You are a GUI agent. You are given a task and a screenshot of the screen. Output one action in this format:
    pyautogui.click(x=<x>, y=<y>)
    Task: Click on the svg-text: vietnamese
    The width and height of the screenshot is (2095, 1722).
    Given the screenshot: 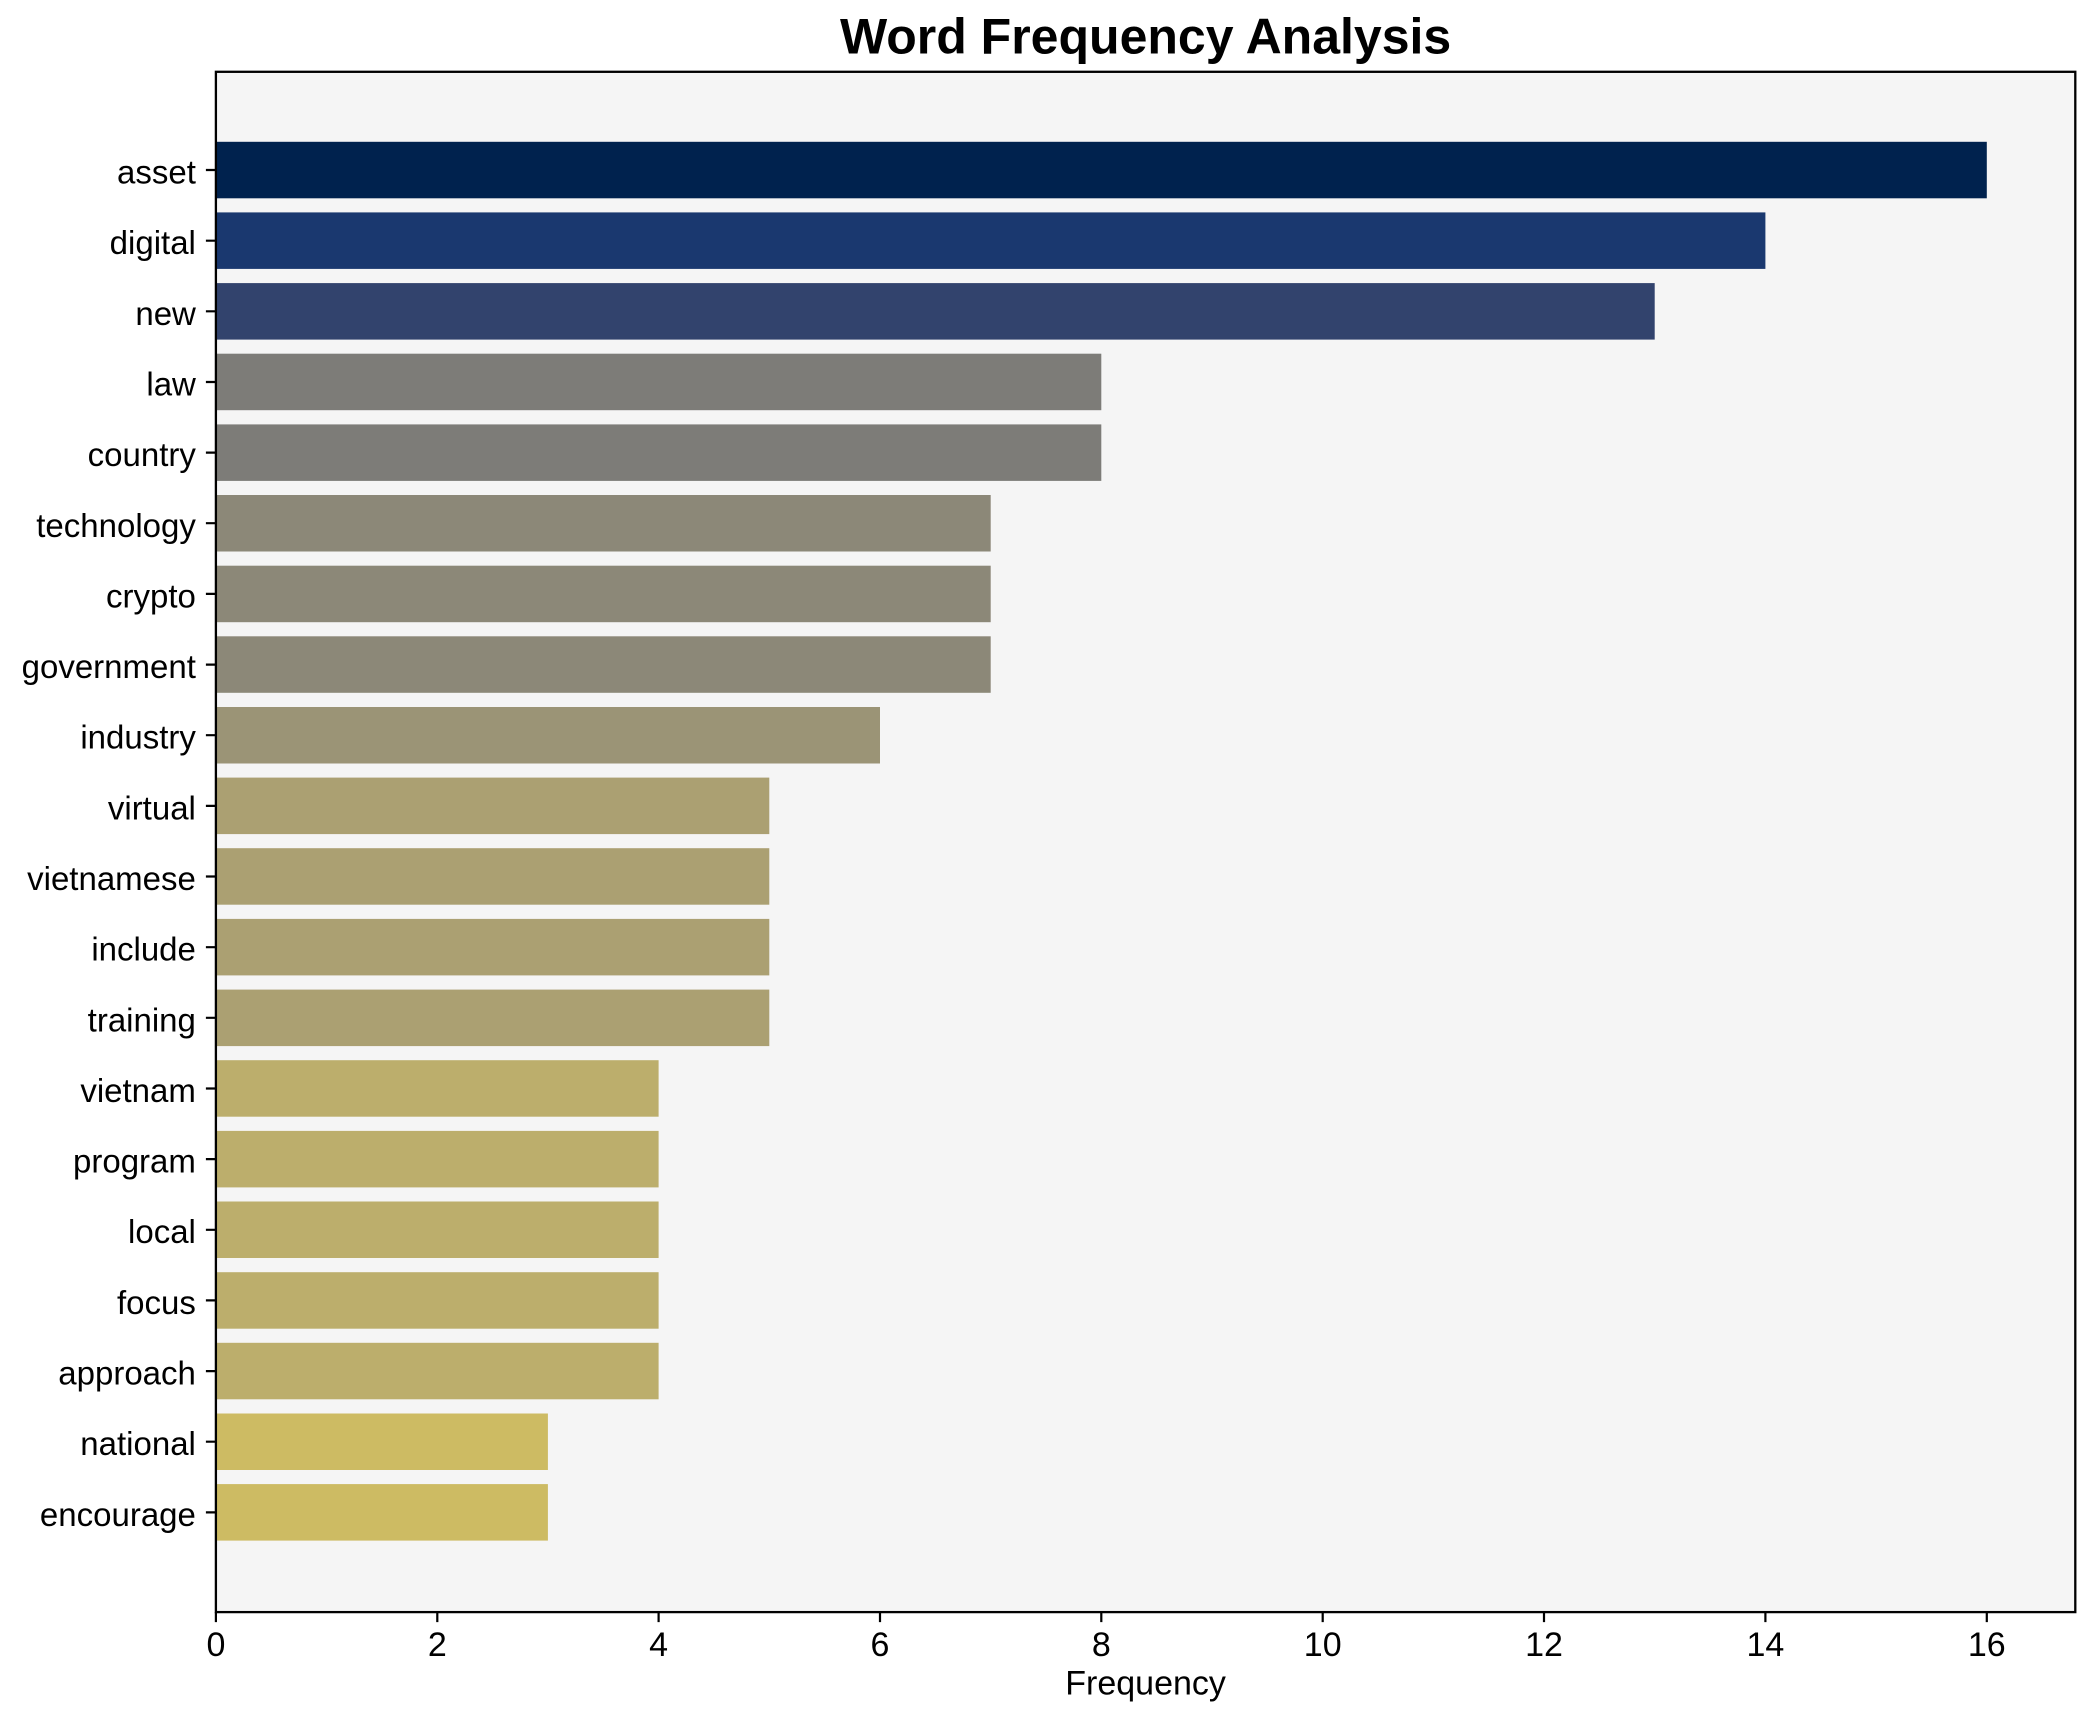 What is the action you would take?
    pyautogui.click(x=111, y=878)
    